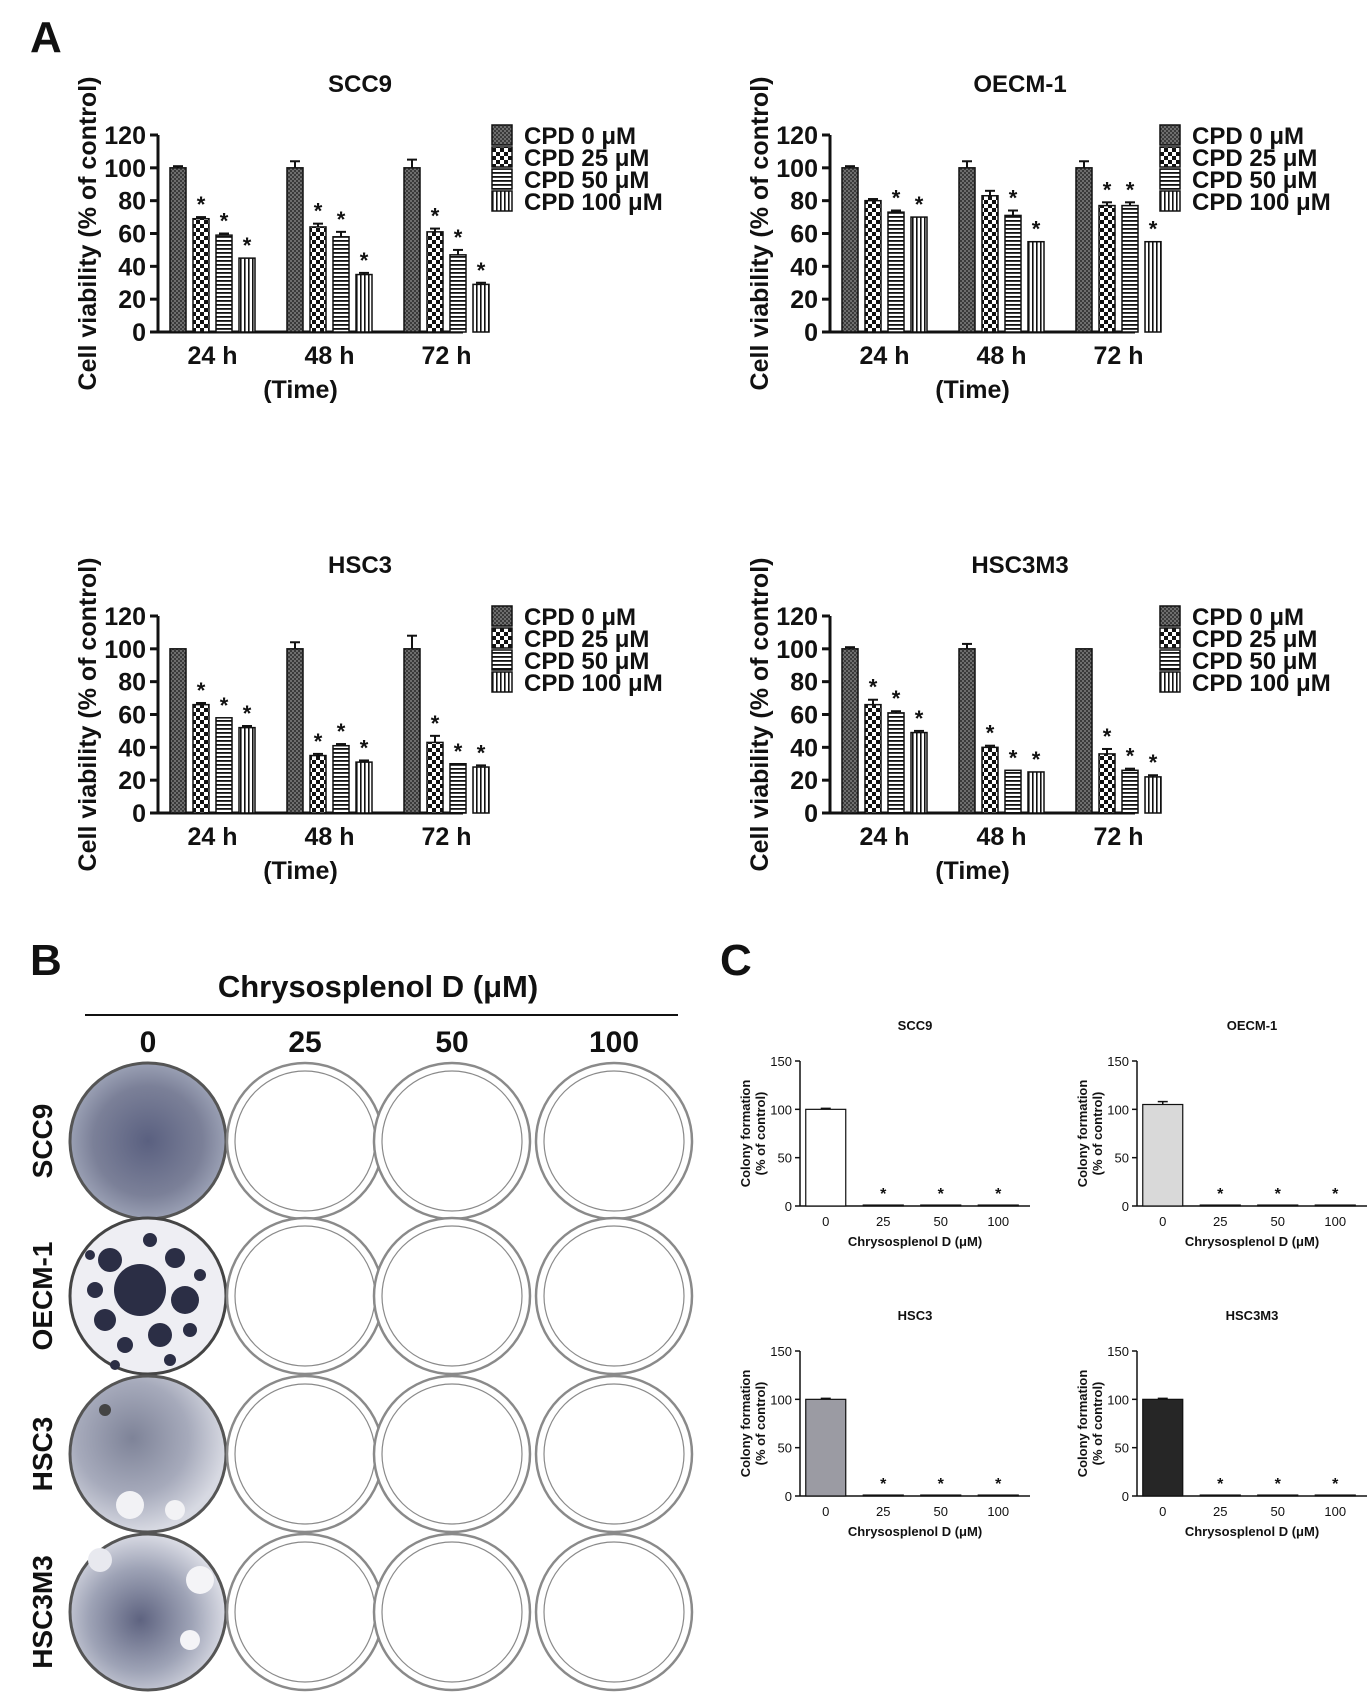  What do you see at coordinates (42, 1612) in the screenshot?
I see `plate-row-label: HSC3M3` at bounding box center [42, 1612].